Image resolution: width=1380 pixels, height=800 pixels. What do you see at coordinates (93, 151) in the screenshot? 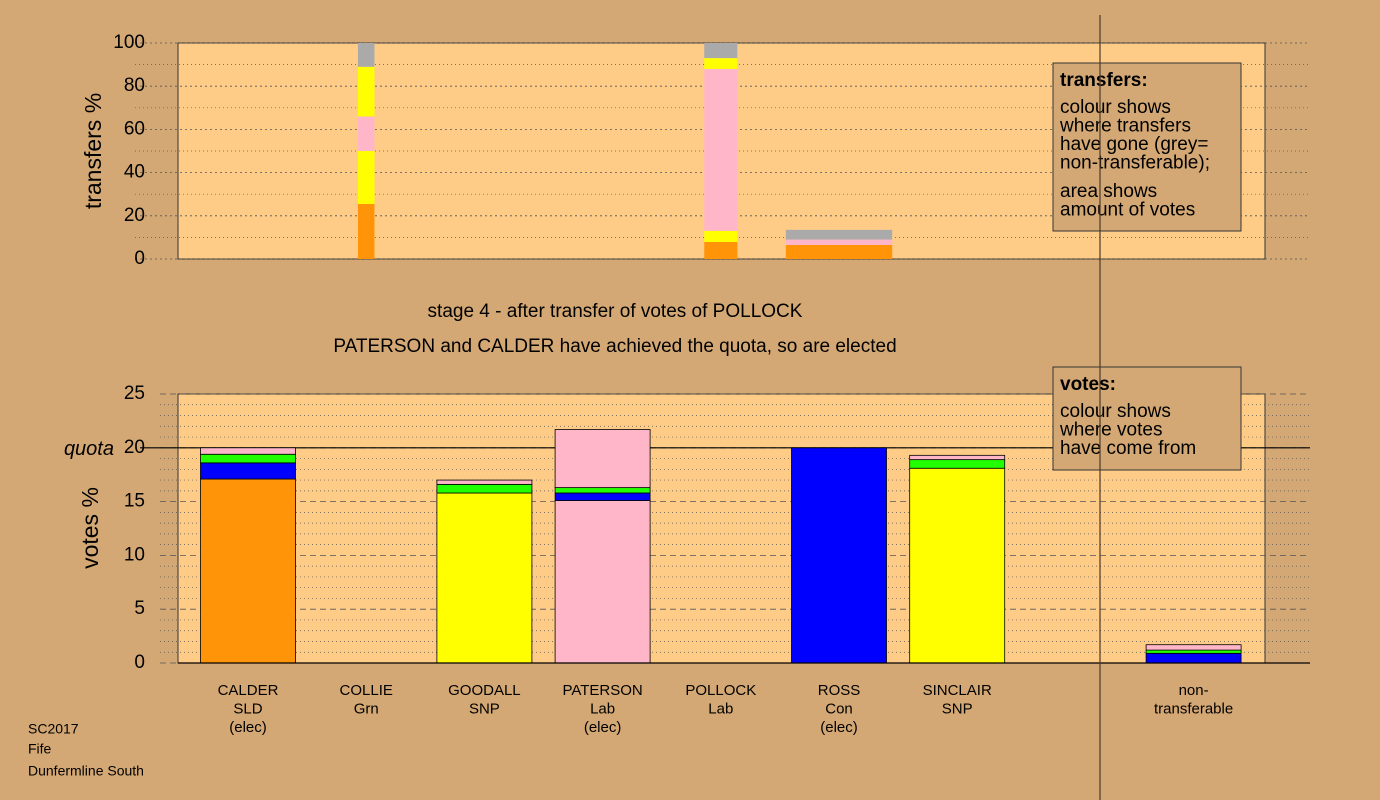
I see `y-axis-label: transfers %` at bounding box center [93, 151].